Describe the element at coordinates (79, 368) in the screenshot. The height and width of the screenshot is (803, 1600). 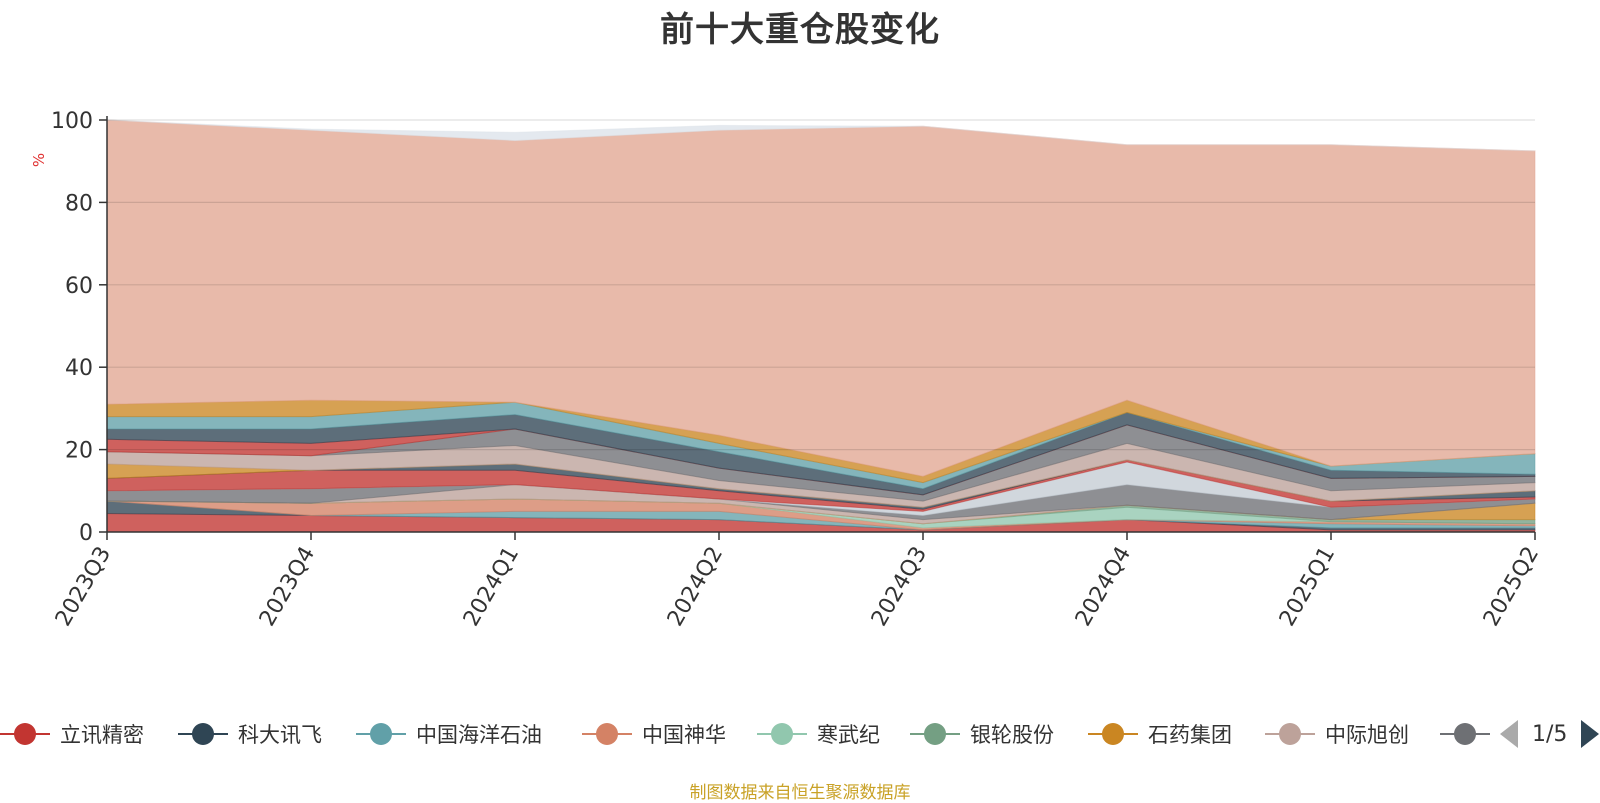
I see `y-tick-label: 40` at that location.